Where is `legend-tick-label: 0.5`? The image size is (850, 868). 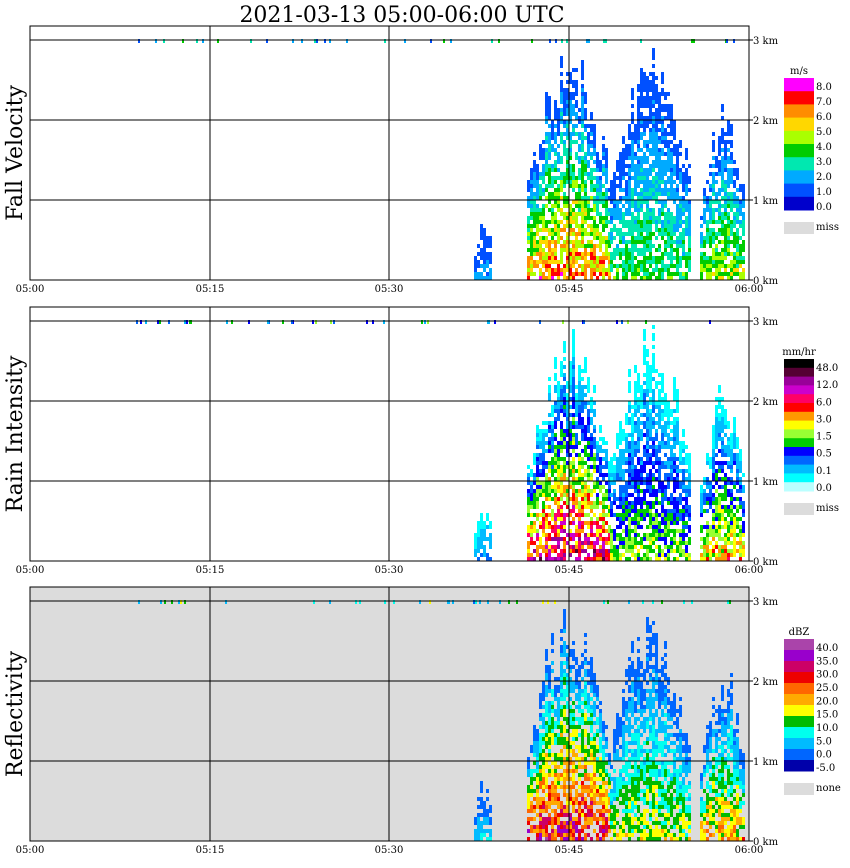
legend-tick-label: 0.5 is located at coordinates (824, 454).